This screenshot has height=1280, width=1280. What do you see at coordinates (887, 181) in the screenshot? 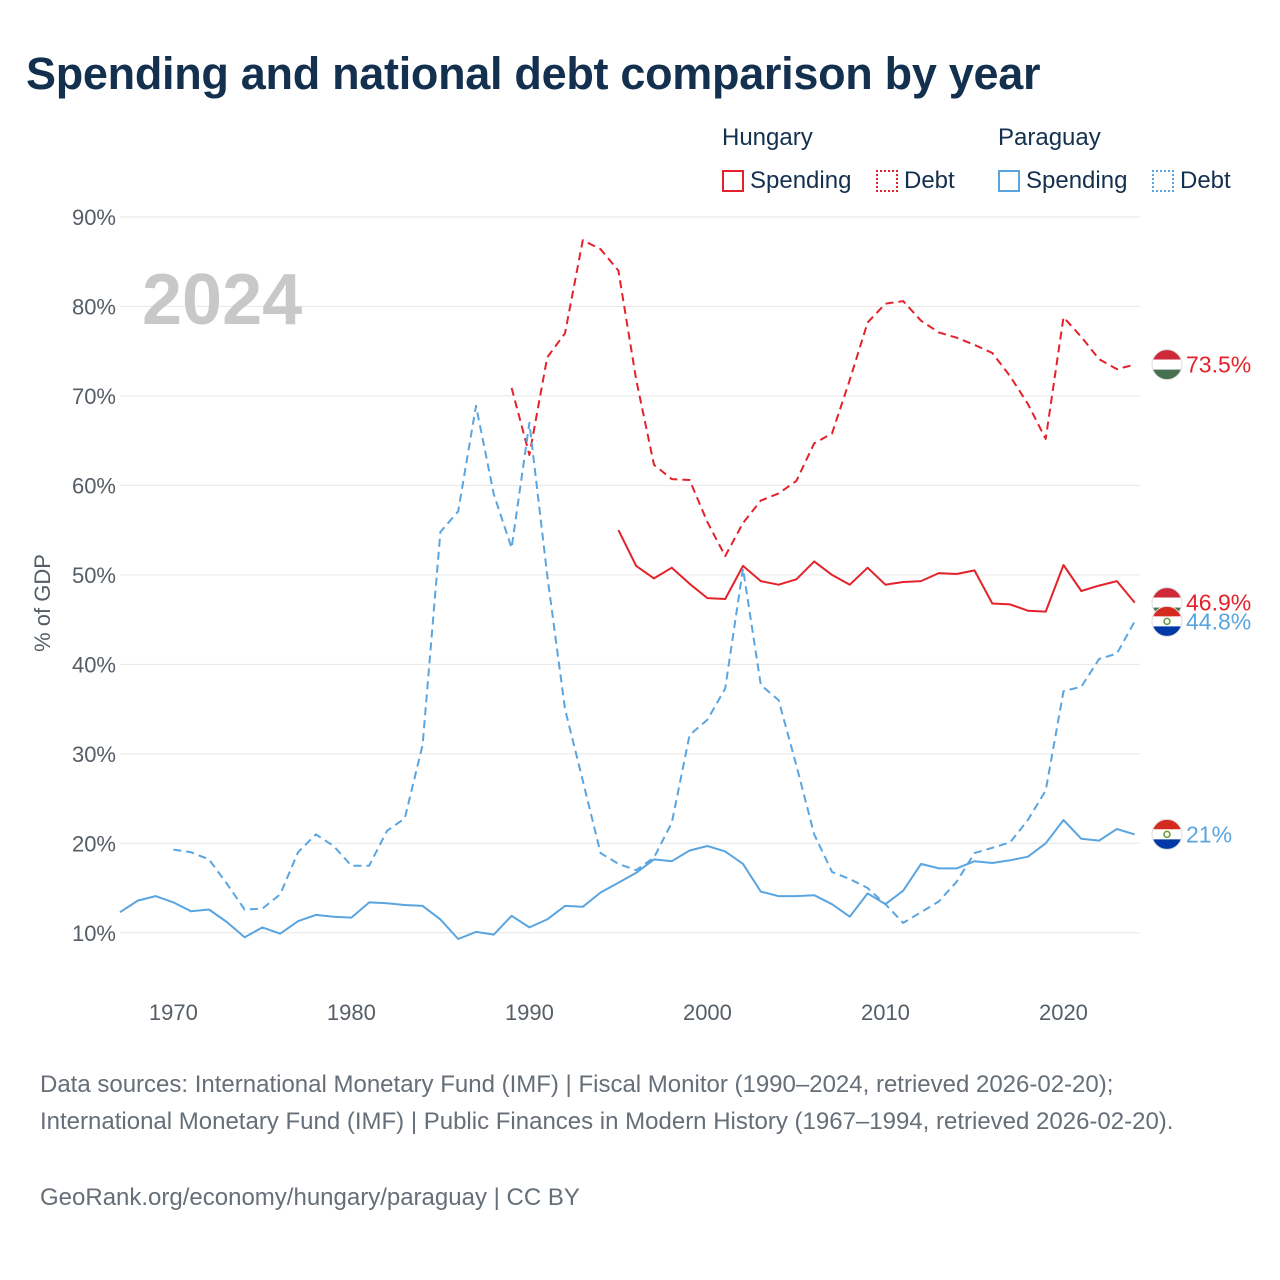
I see `legend-swatch-dotted-red` at bounding box center [887, 181].